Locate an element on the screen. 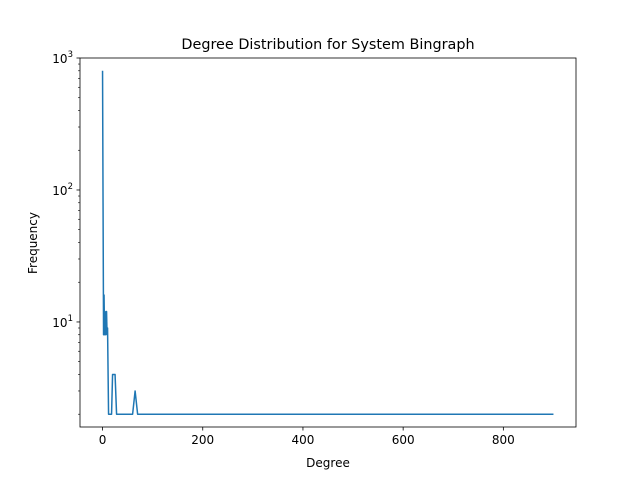 Image resolution: width=640 pixels, height=480 pixels. x-tick-label: 0 is located at coordinates (103, 440).